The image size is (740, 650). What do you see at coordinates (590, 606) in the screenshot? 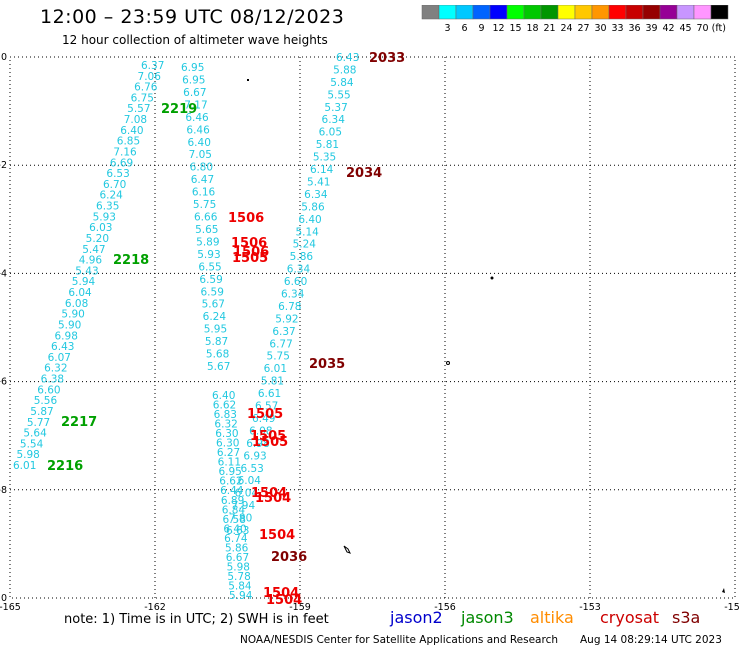
I see `x-tick-label: -153` at bounding box center [590, 606].